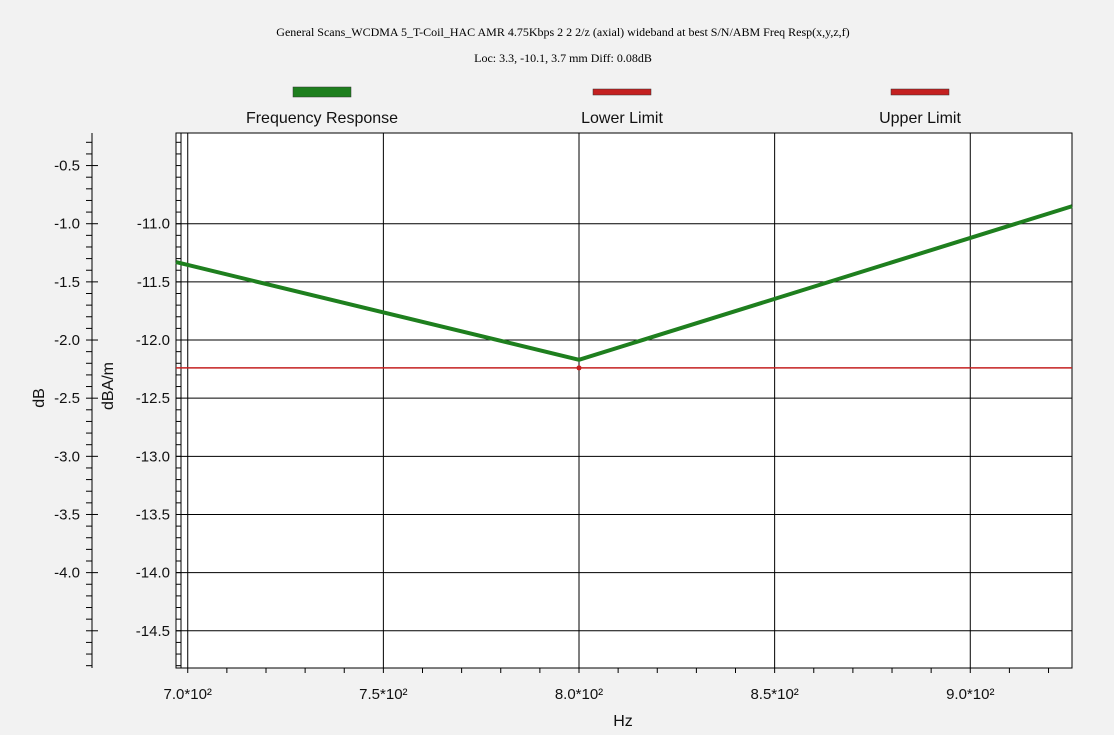 The image size is (1114, 735). What do you see at coordinates (153, 398) in the screenshot?
I see `y-tick-label-inner: -12.5` at bounding box center [153, 398].